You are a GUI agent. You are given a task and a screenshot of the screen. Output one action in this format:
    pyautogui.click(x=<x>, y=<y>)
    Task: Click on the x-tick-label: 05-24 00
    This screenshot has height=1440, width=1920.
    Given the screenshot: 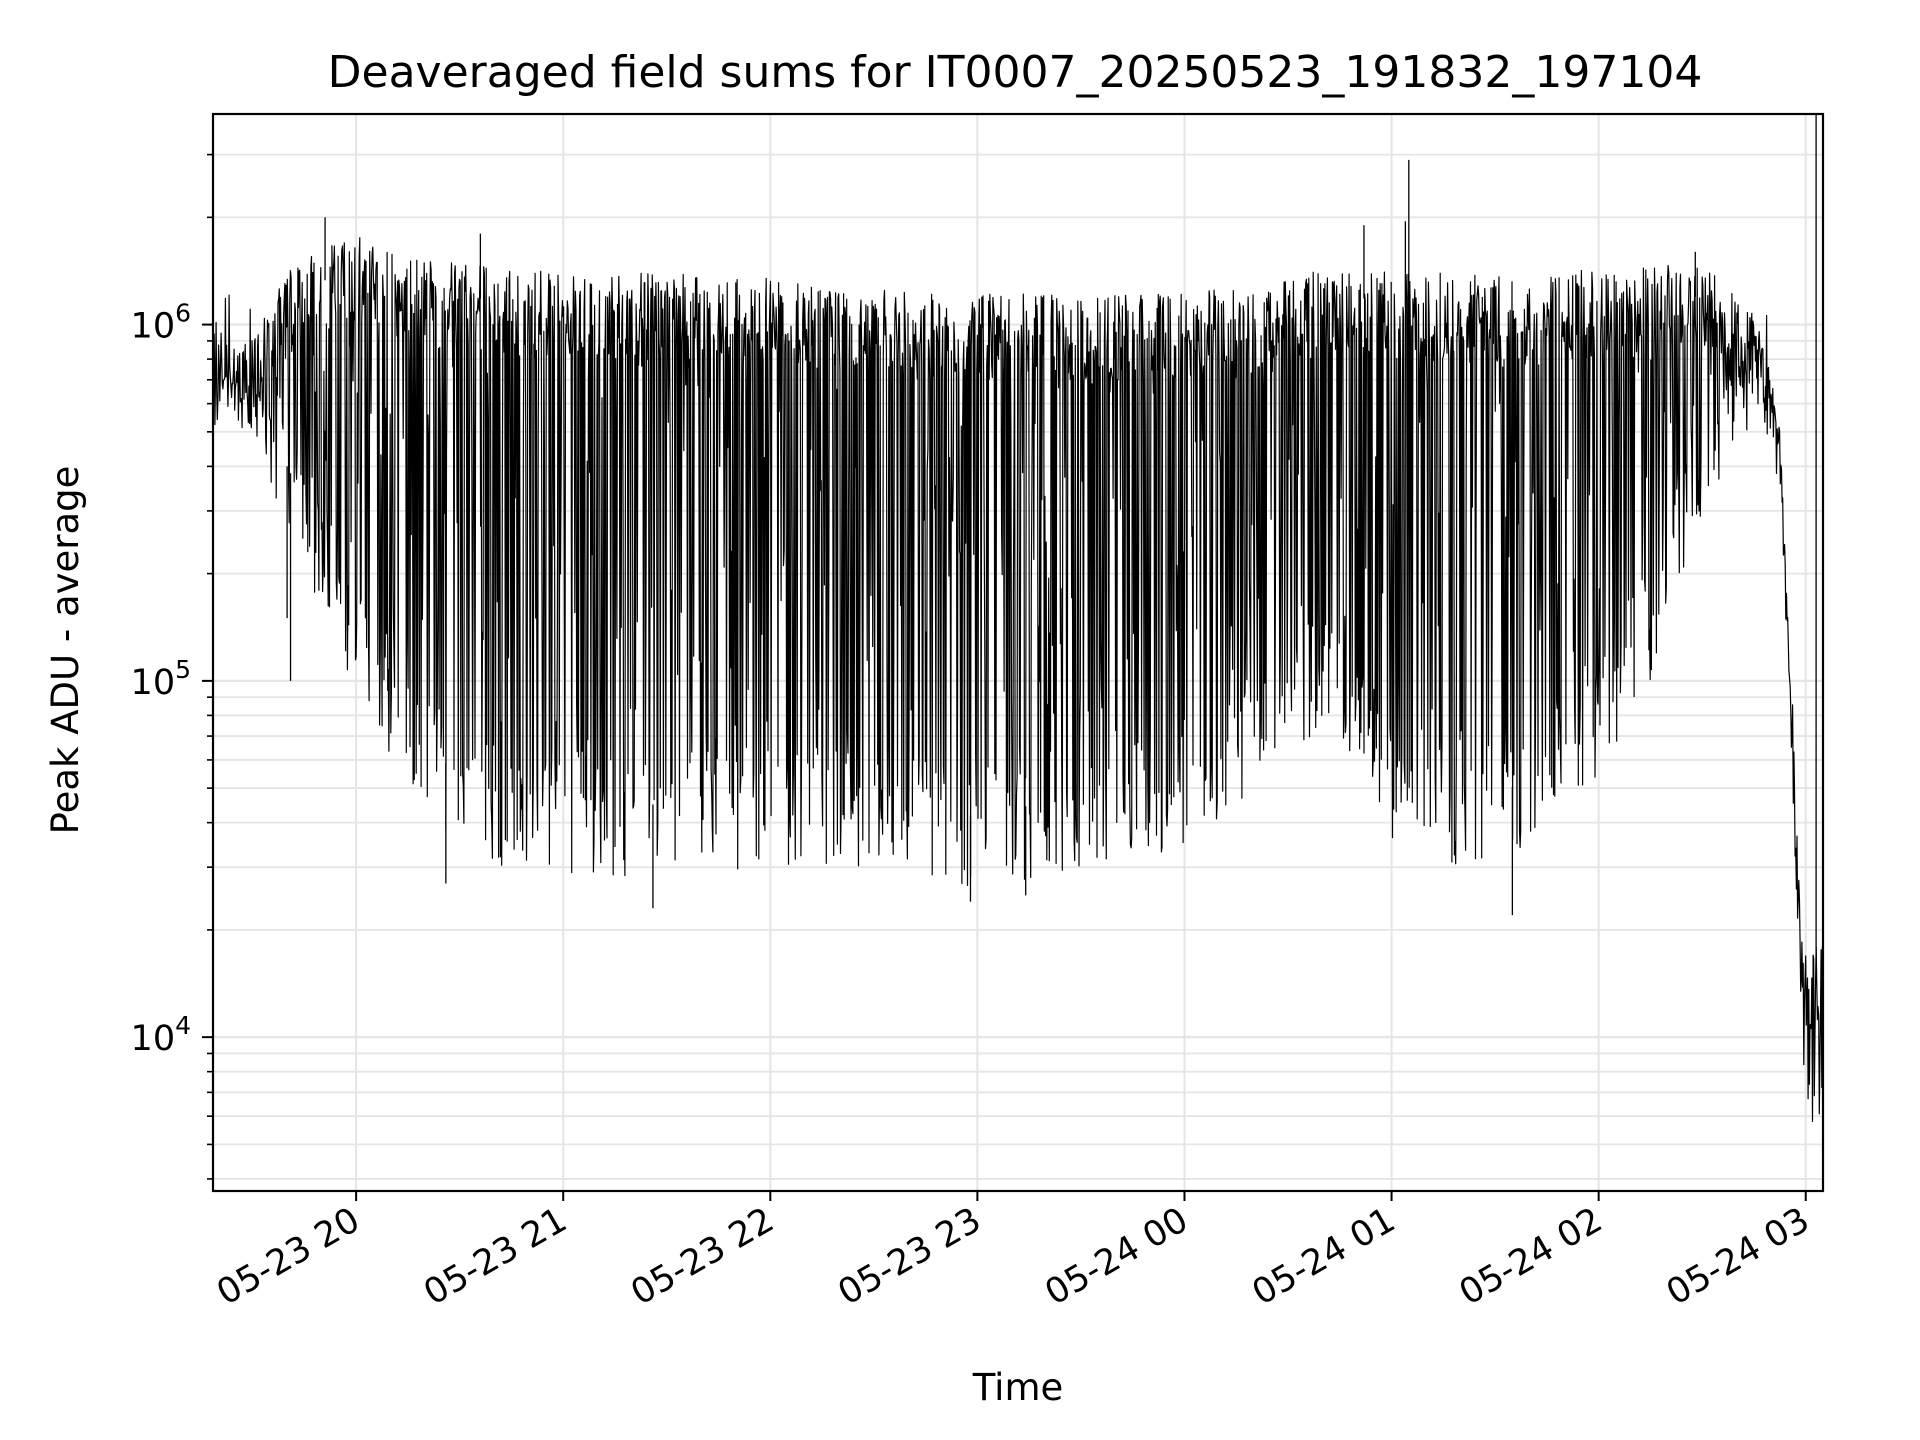 What is the action you would take?
    pyautogui.click(x=1117, y=1256)
    